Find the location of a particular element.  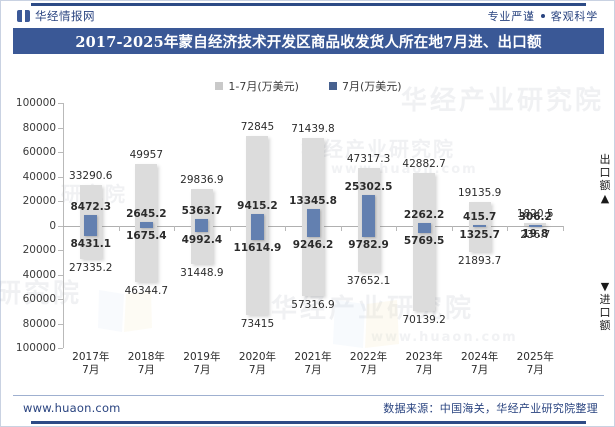

logo-mark-icon is located at coordinates (23, 15).